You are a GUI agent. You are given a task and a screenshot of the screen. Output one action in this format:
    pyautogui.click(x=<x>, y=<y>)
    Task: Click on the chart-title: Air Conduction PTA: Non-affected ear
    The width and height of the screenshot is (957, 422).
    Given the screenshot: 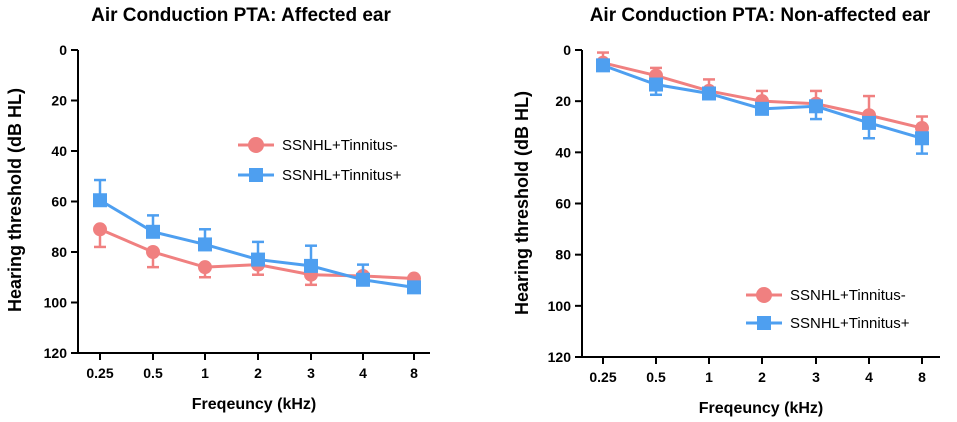 What is the action you would take?
    pyautogui.click(x=760, y=15)
    